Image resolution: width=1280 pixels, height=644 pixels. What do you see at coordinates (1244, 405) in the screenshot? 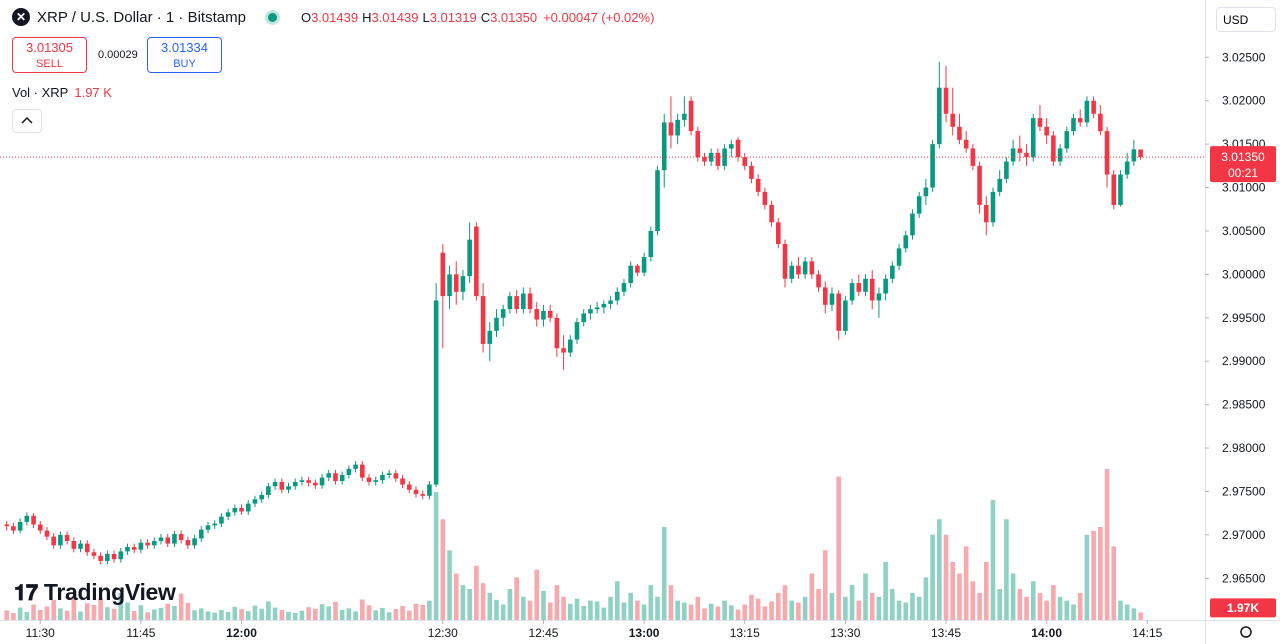
I see `y-tick-label: 2.98500` at bounding box center [1244, 405].